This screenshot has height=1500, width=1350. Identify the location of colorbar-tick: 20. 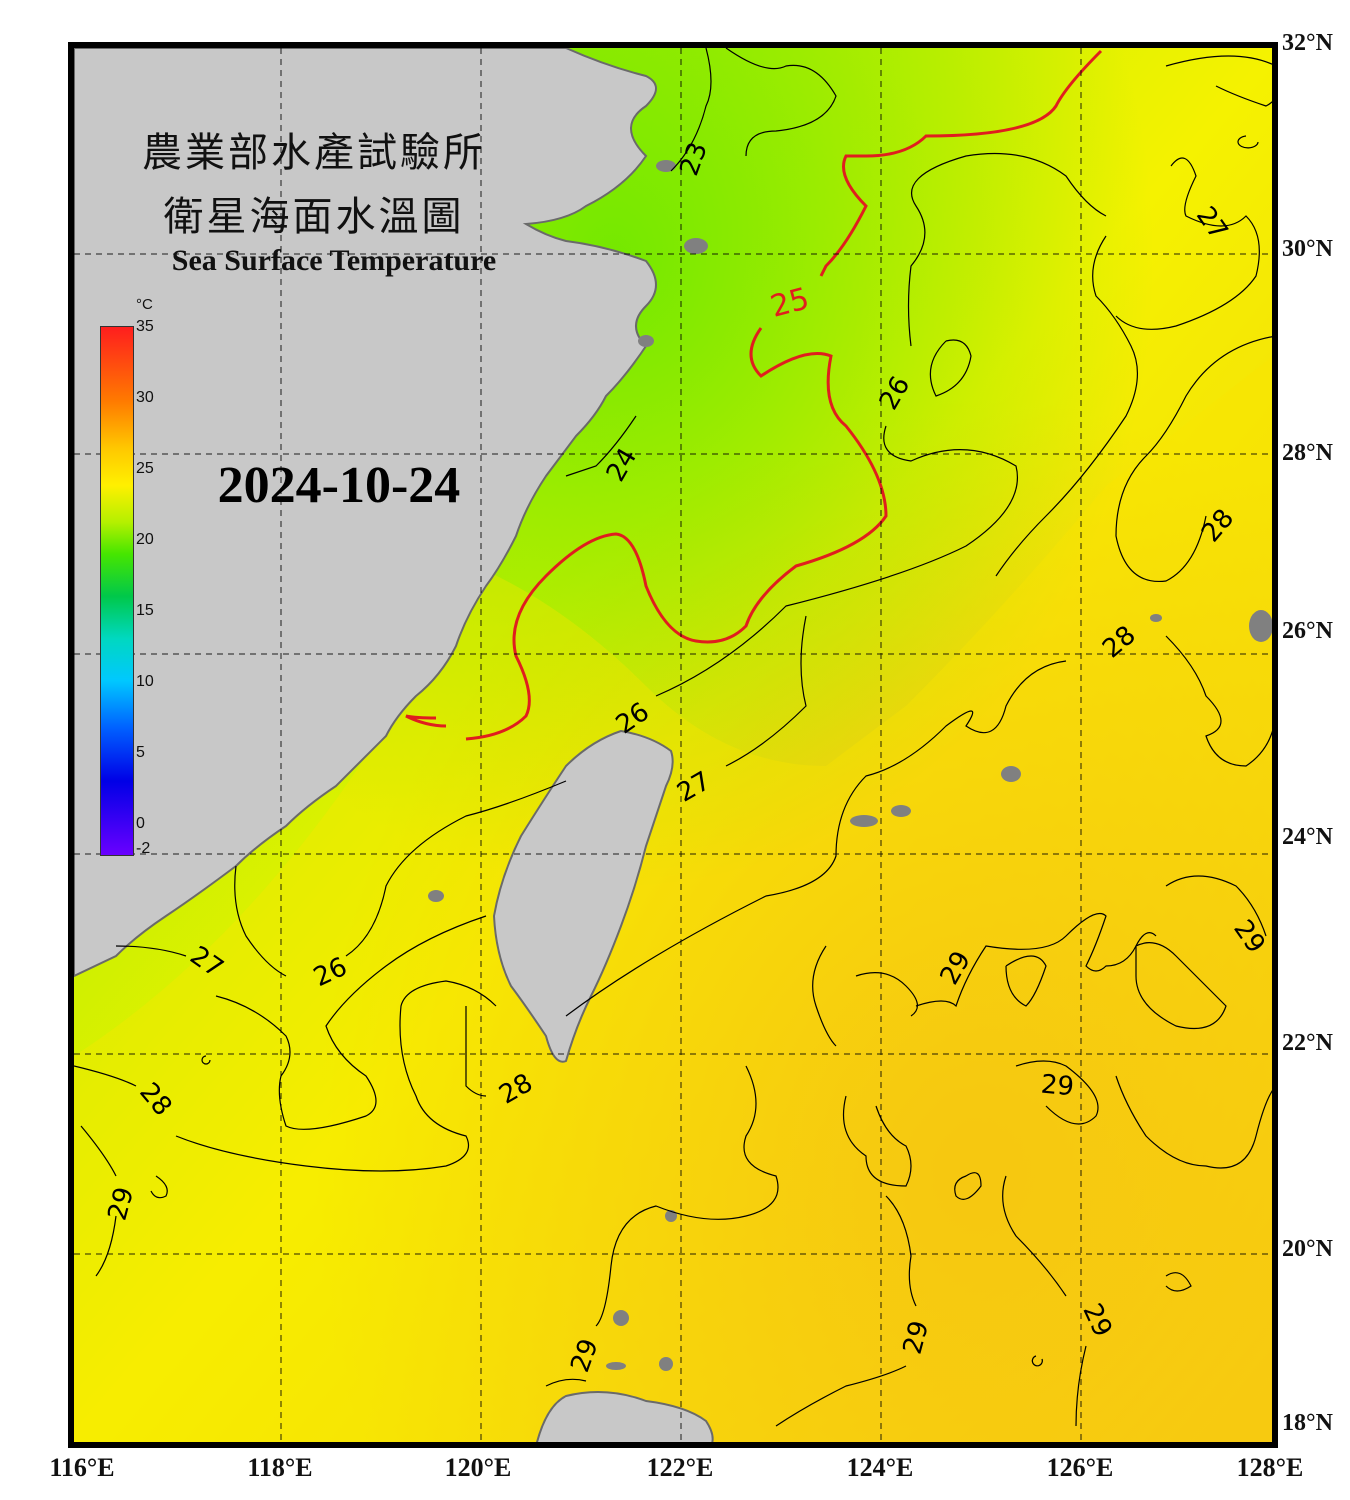
(145, 539).